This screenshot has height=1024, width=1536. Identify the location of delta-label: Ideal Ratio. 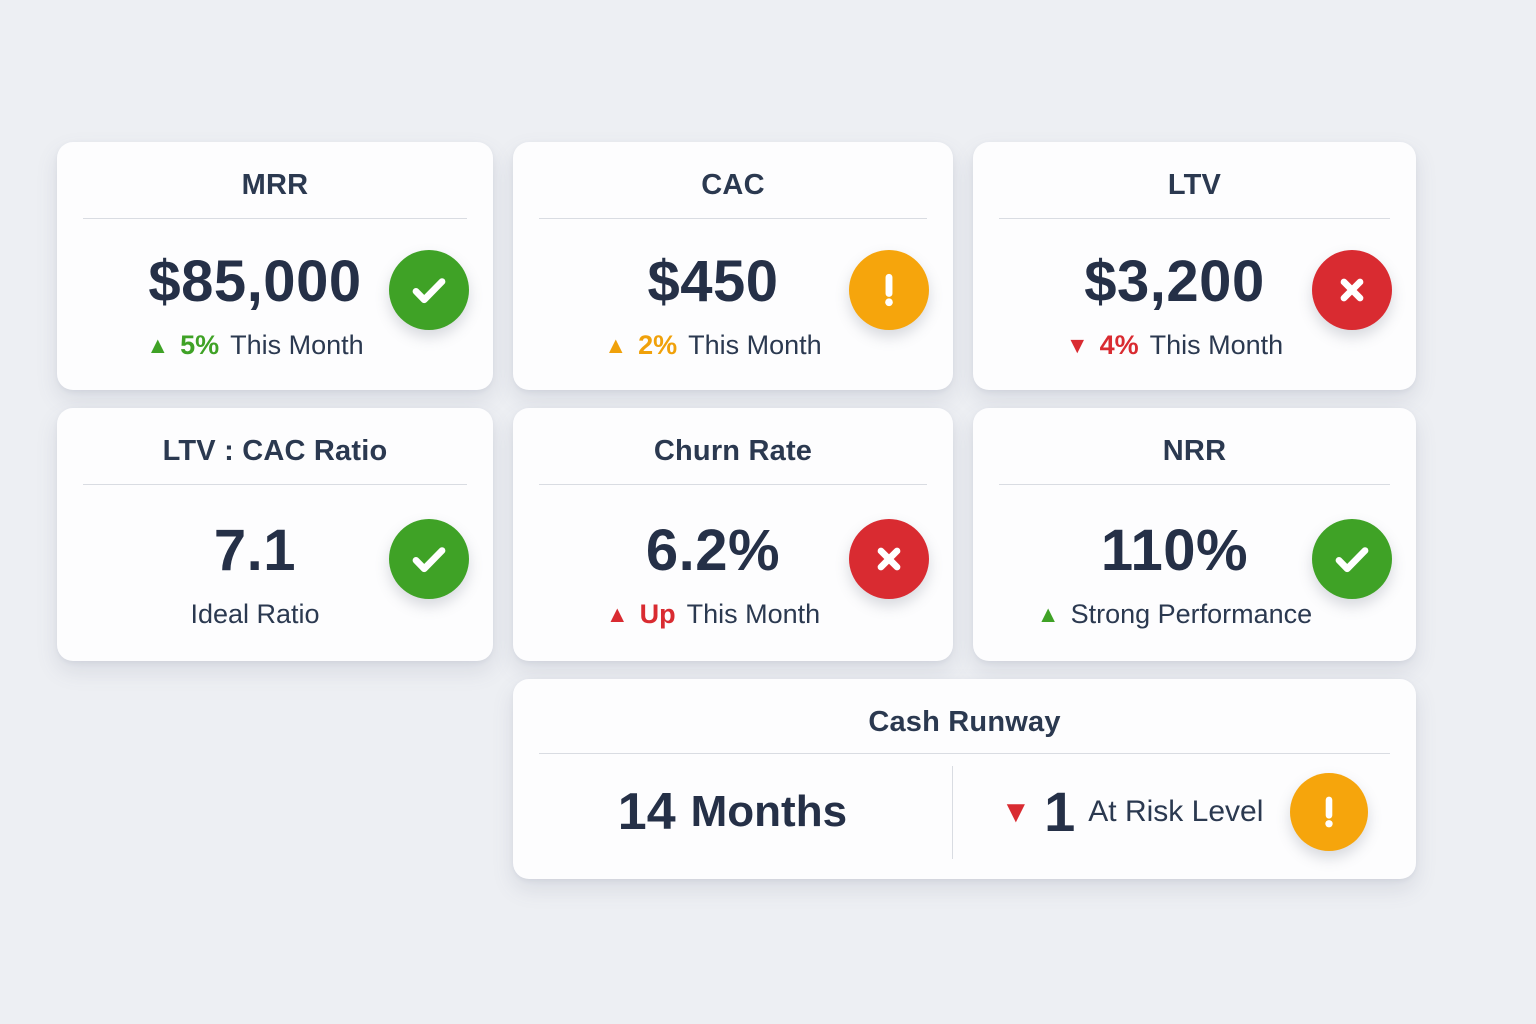
(255, 613).